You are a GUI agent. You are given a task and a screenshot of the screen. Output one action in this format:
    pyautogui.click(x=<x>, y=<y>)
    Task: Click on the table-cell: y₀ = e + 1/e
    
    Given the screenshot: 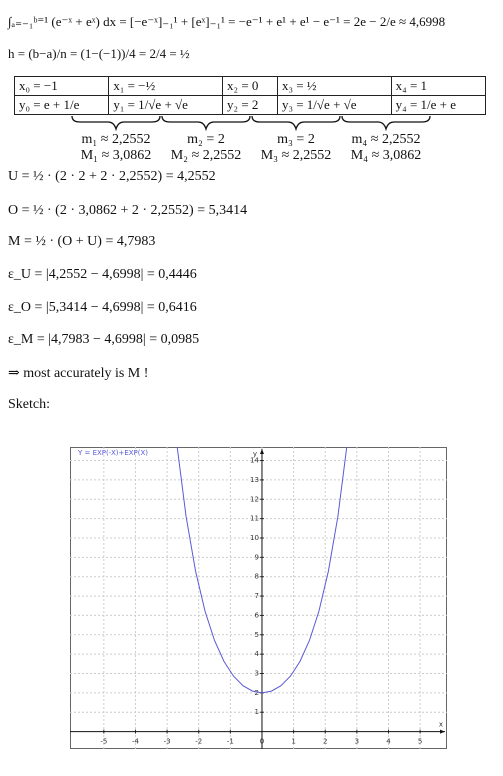 What is the action you would take?
    pyautogui.click(x=61, y=105)
    